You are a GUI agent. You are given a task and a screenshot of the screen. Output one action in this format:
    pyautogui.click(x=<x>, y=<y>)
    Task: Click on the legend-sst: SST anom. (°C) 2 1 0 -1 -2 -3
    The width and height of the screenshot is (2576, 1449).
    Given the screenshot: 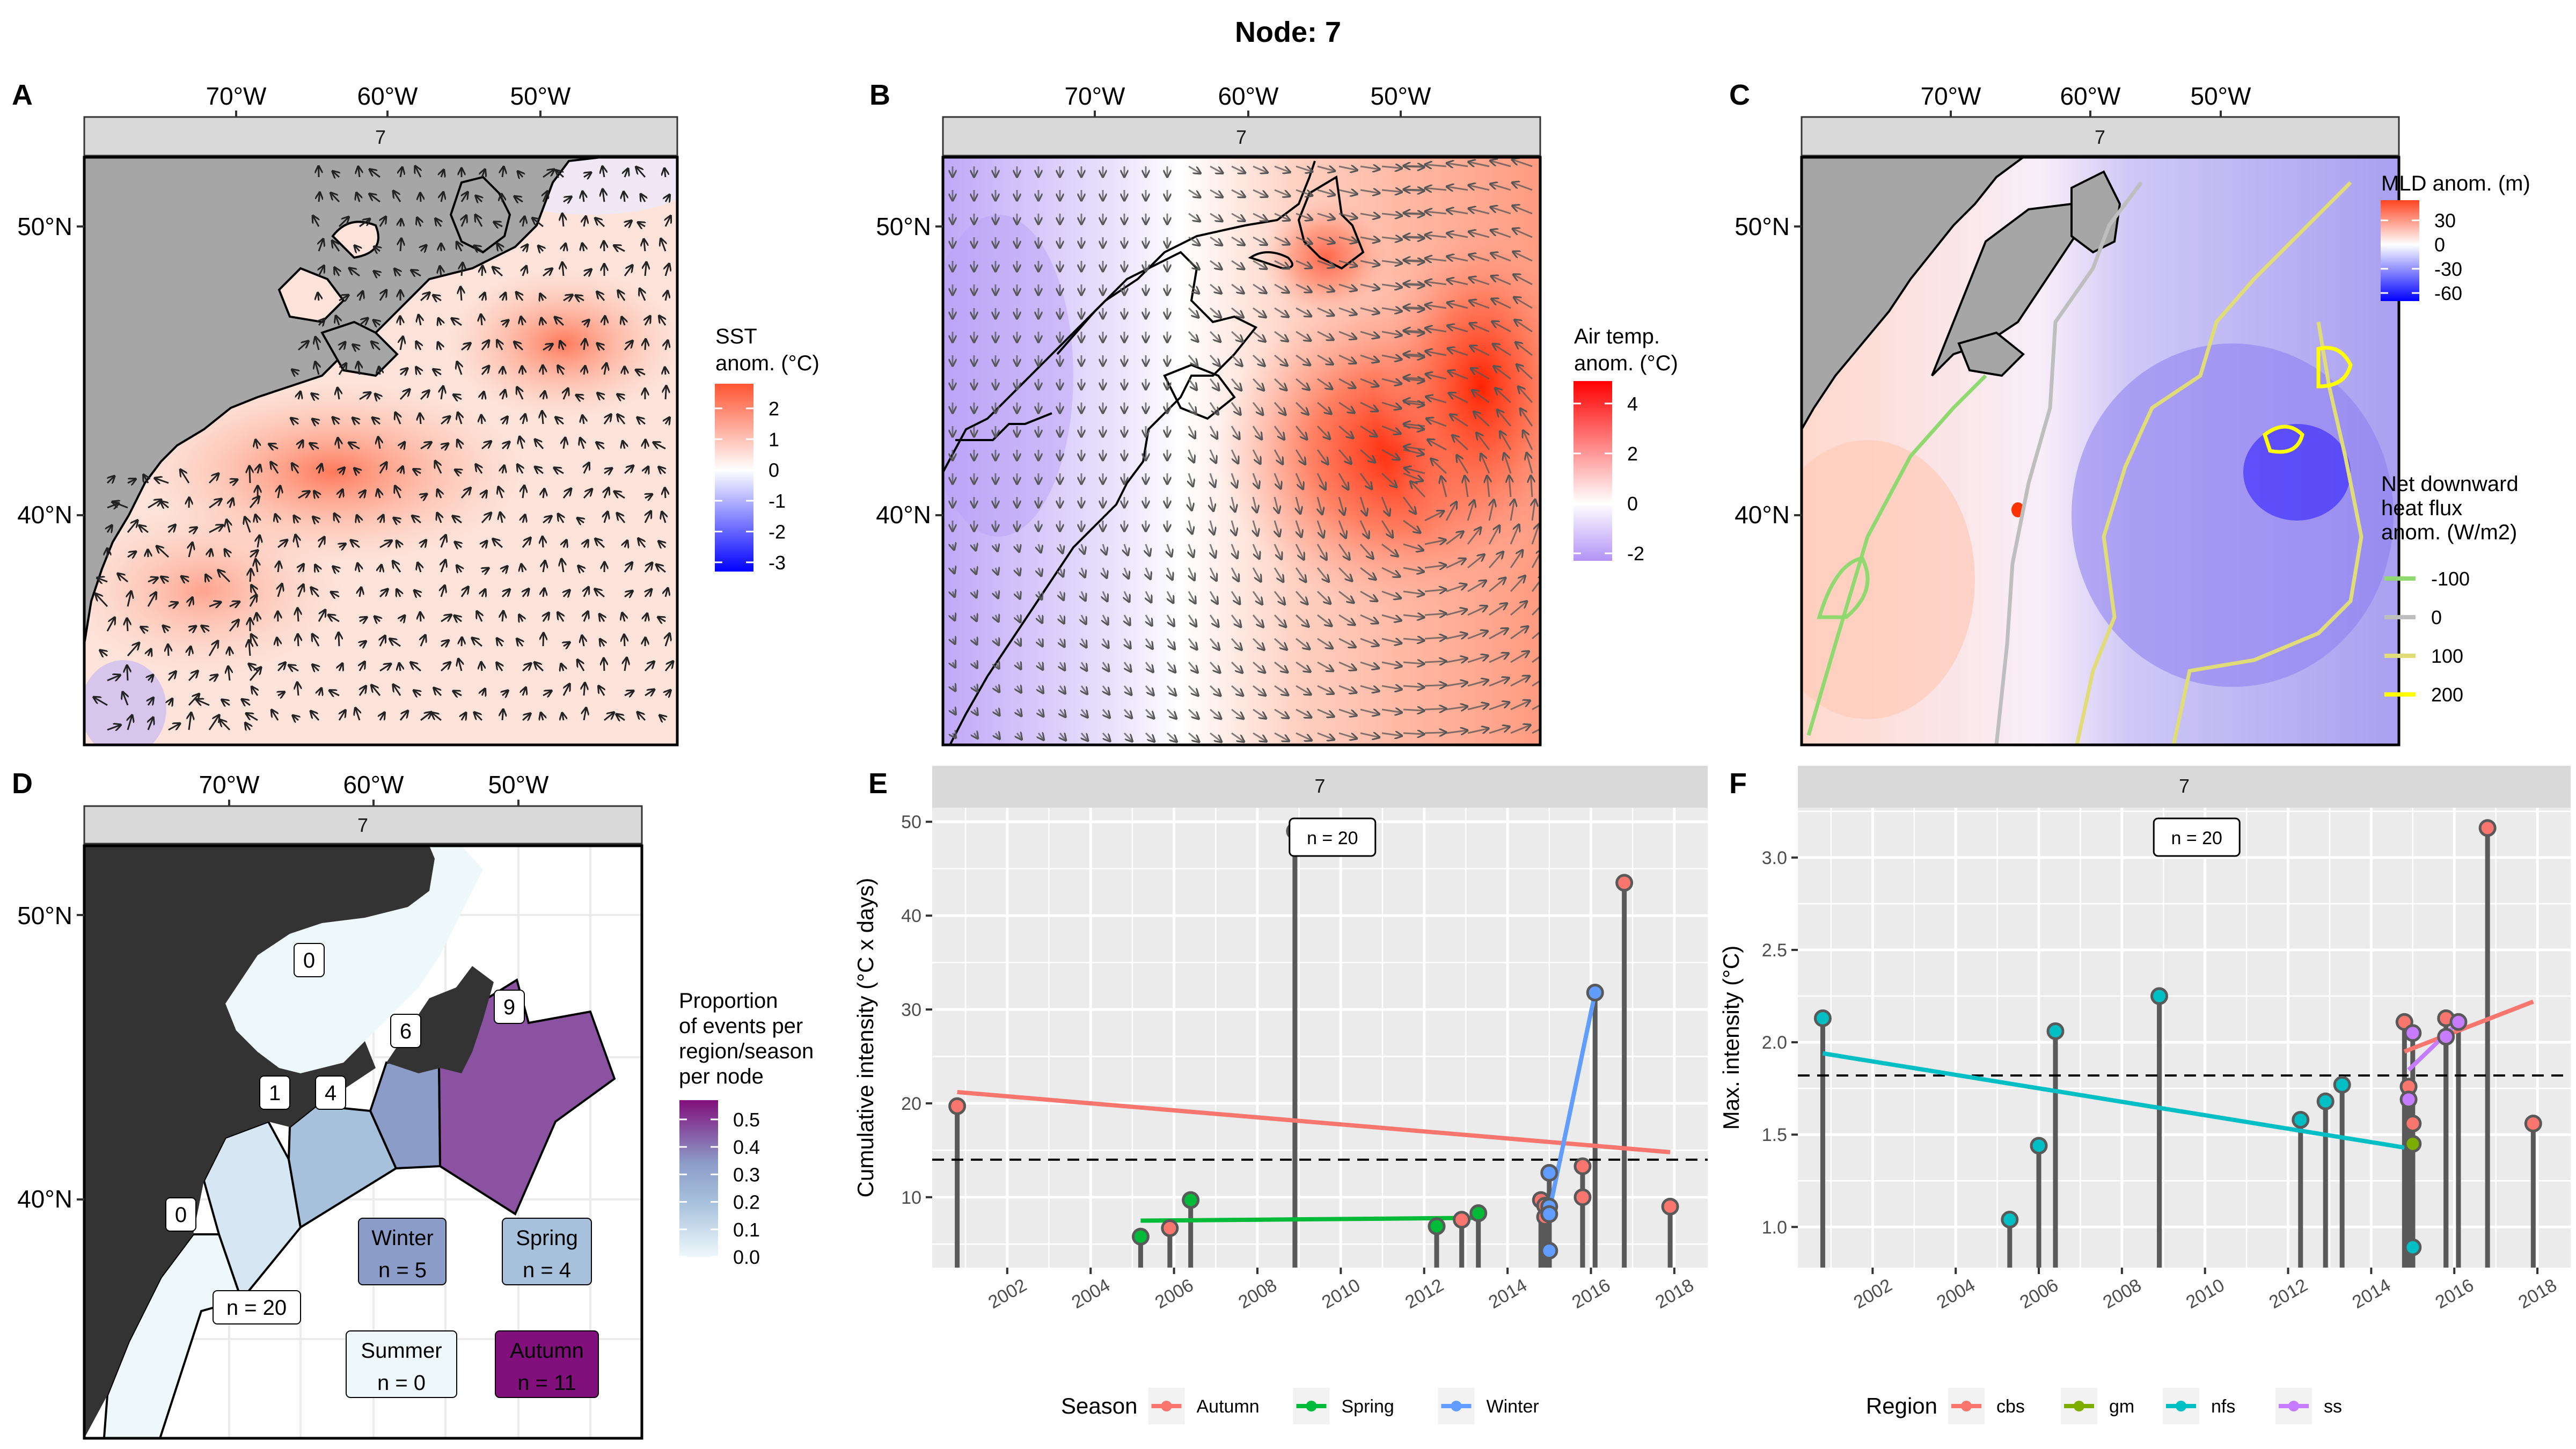 What is the action you would take?
    pyautogui.click(x=767, y=449)
    